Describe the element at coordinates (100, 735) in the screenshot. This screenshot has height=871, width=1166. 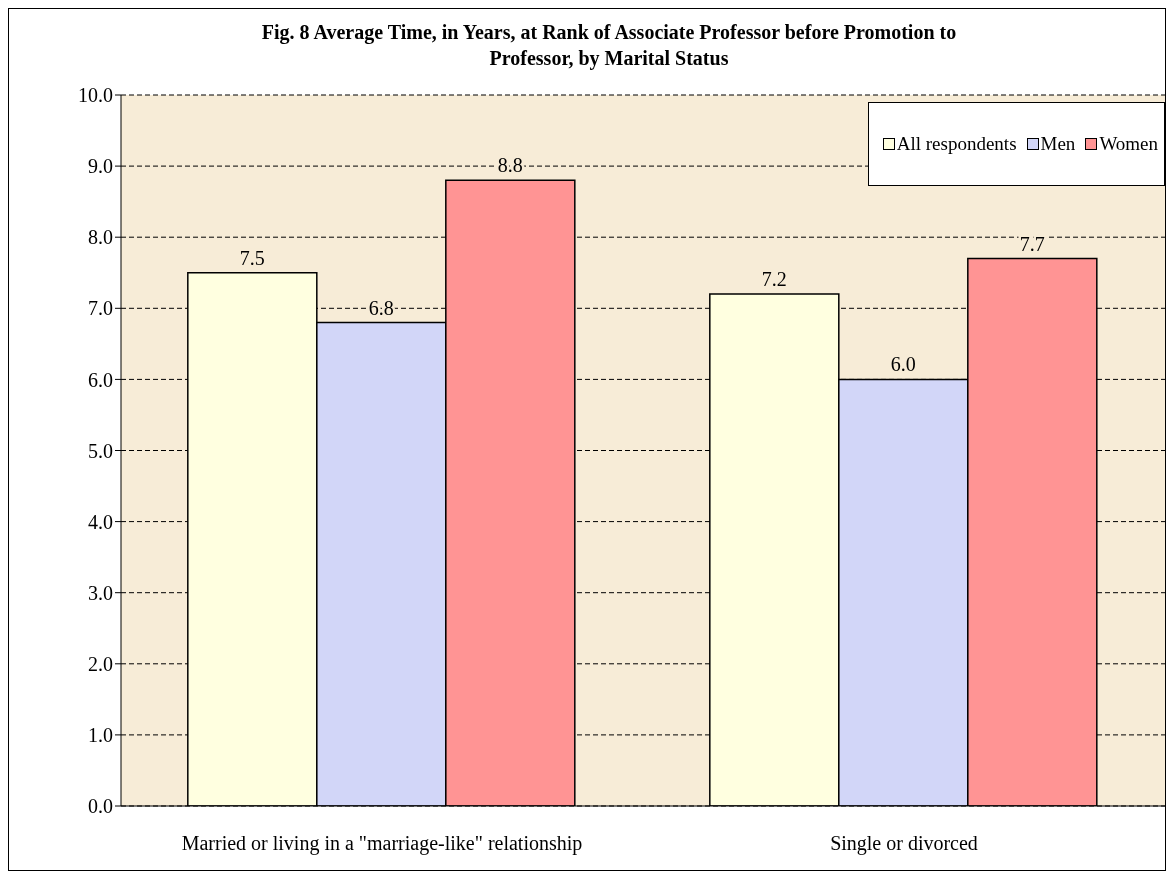
I see `y-tick-label: 1.0` at that location.